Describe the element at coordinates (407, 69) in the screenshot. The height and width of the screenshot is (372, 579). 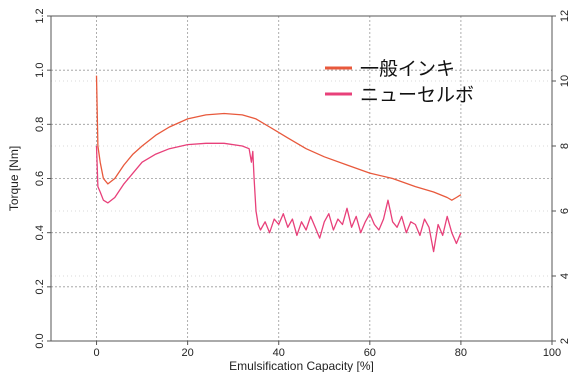
I see `legend-label-1: 一般インキ` at that location.